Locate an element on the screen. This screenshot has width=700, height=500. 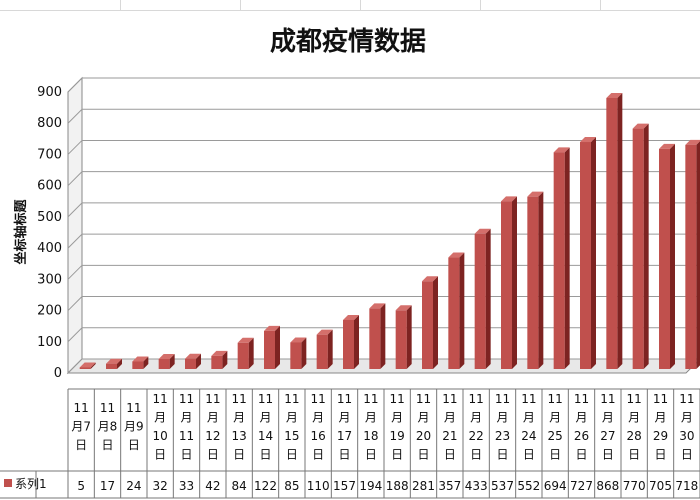
y-axis: 0 100 200 300 400 500 600 700 800 900 is located at coordinates (49, 233).